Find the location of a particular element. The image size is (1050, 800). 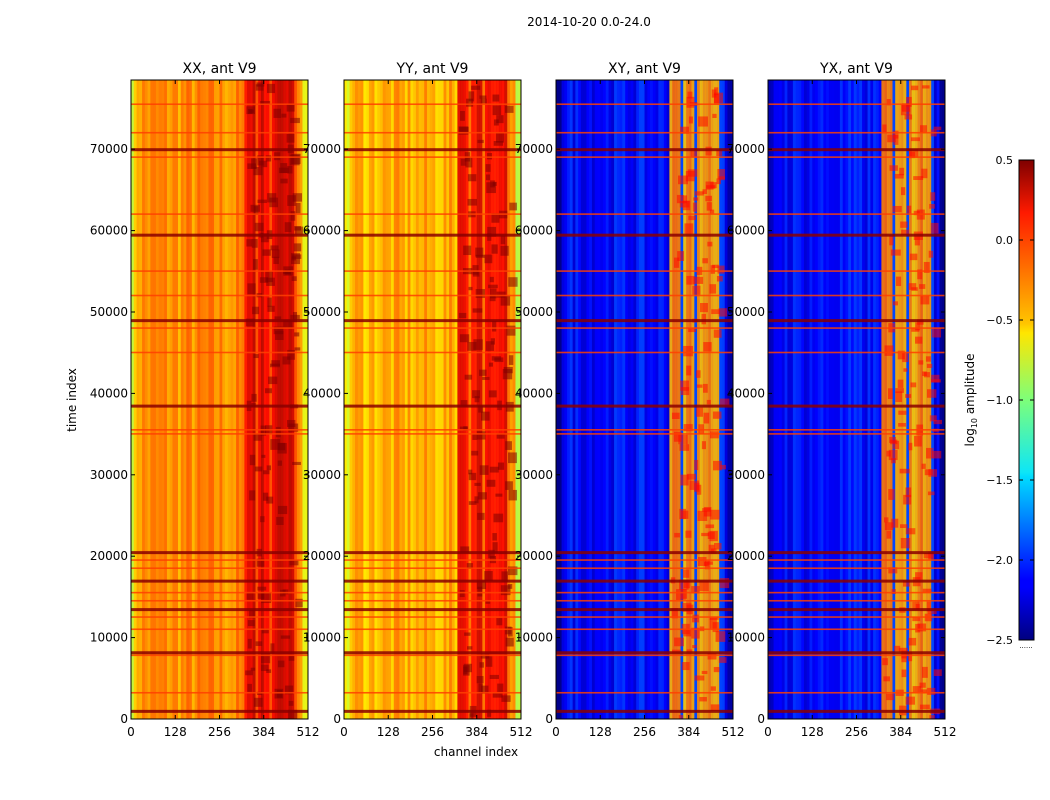

x-tick-label: 128 is located at coordinates (600, 732).